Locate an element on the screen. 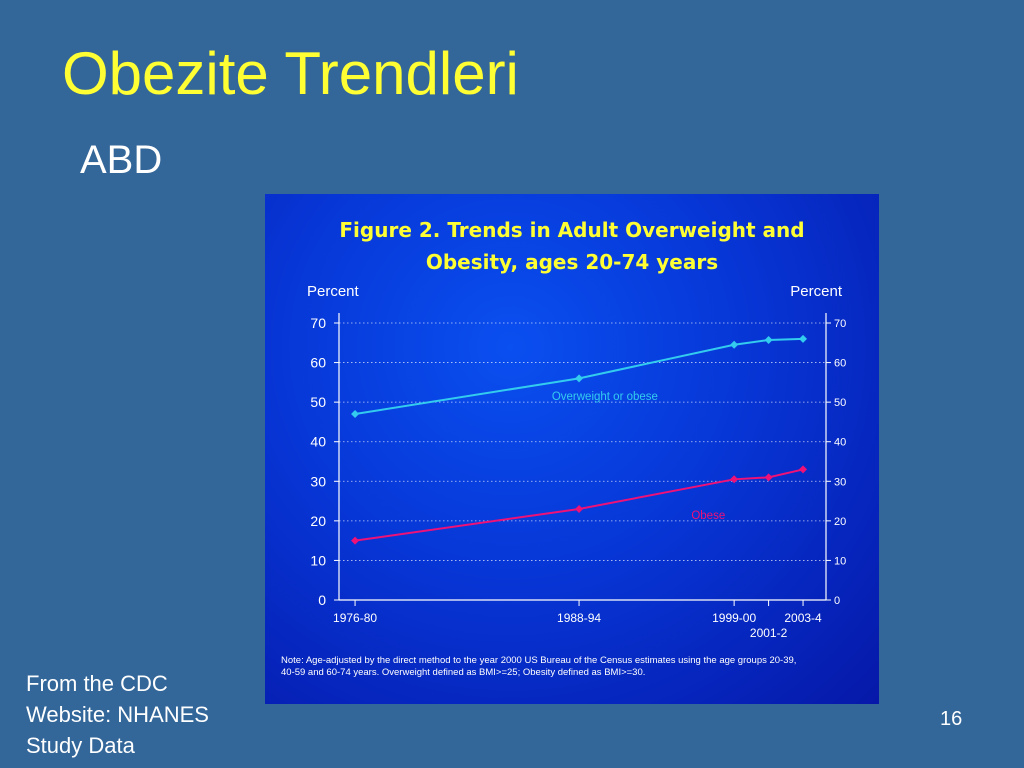  slide-title: Obezite Trendleri is located at coordinates (290, 73).